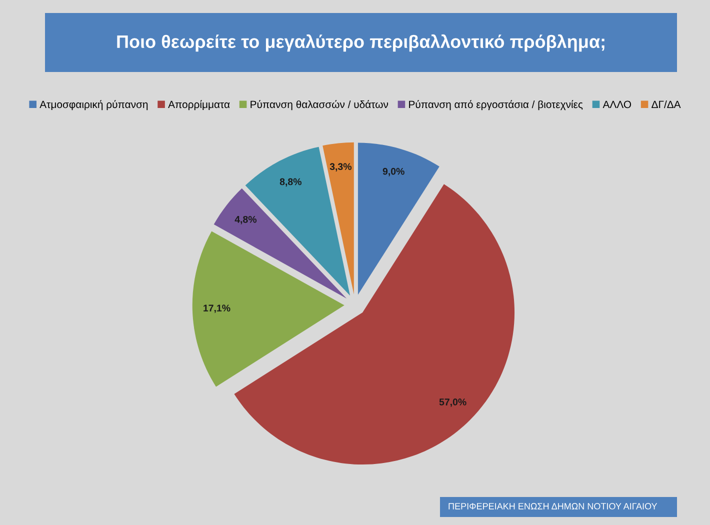  Describe the element at coordinates (341, 167) in the screenshot. I see `data-label: 3,3%` at that location.